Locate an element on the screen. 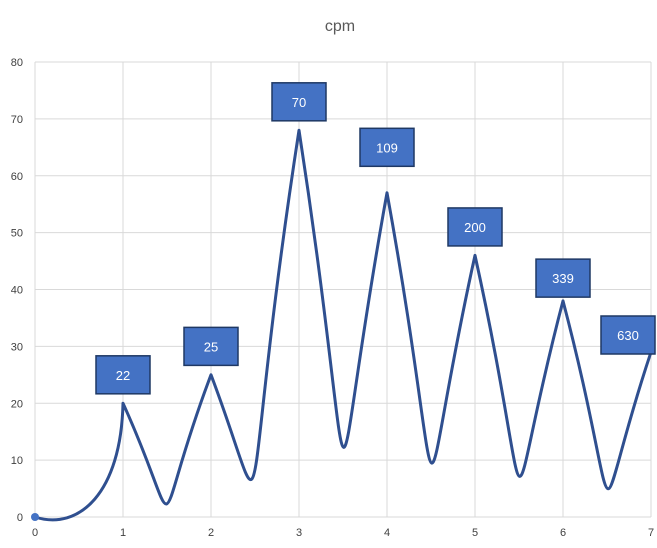 Image resolution: width=657 pixels, height=548 pixels. y-tick-label: 50 is located at coordinates (17, 234).